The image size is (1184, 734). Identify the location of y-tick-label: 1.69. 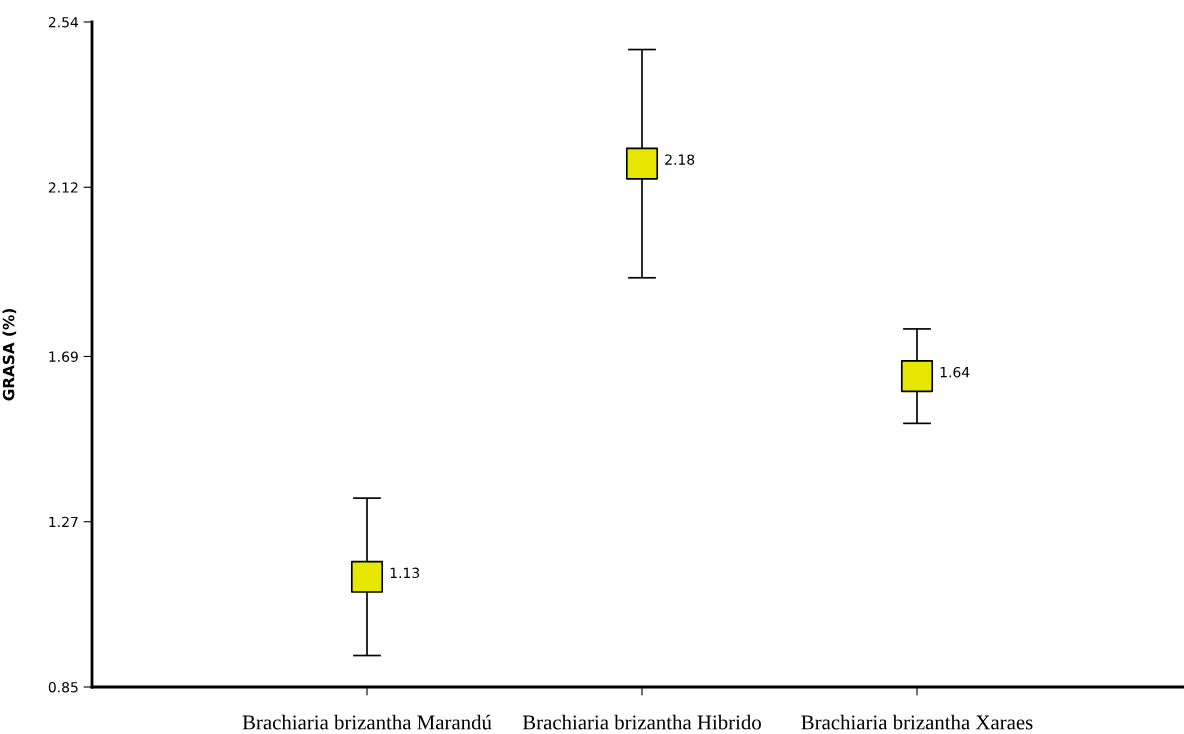
(63, 356).